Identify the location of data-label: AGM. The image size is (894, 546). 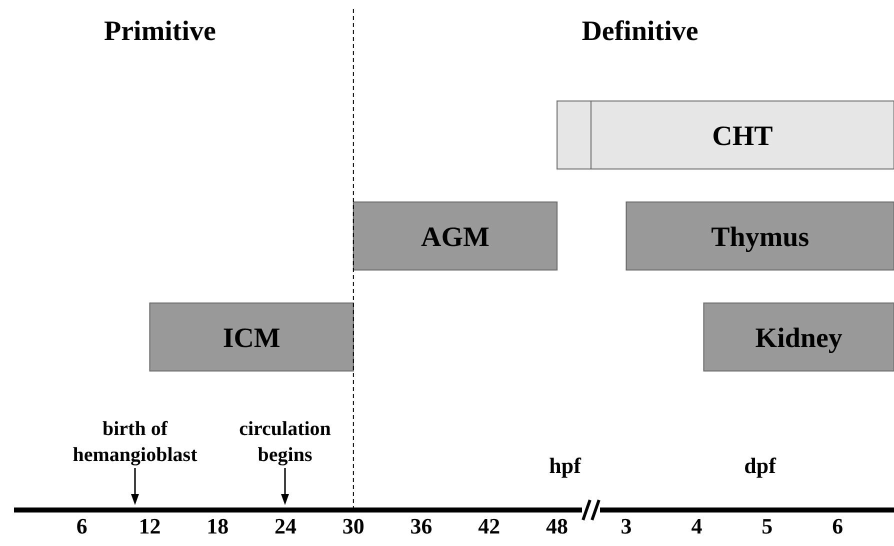
(455, 237).